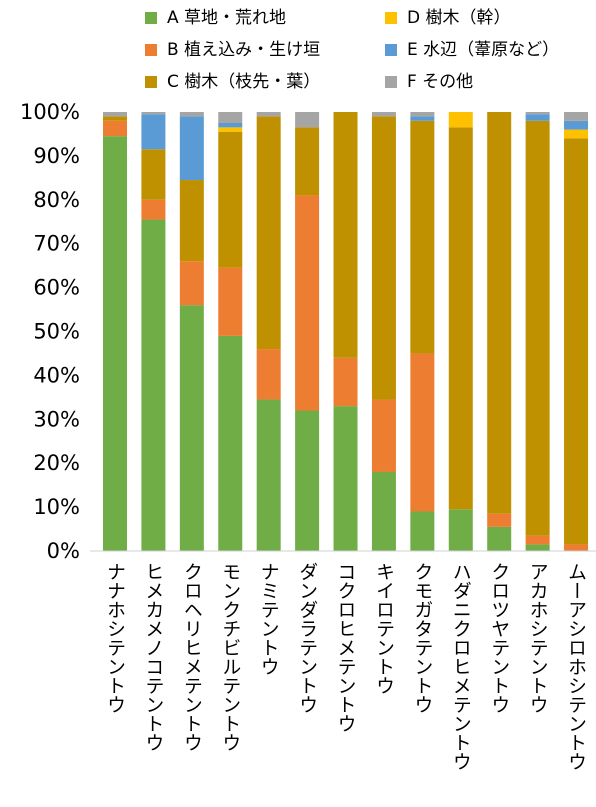 This screenshot has height=807, width=596. I want to click on legend-swatch-c, so click(151, 82).